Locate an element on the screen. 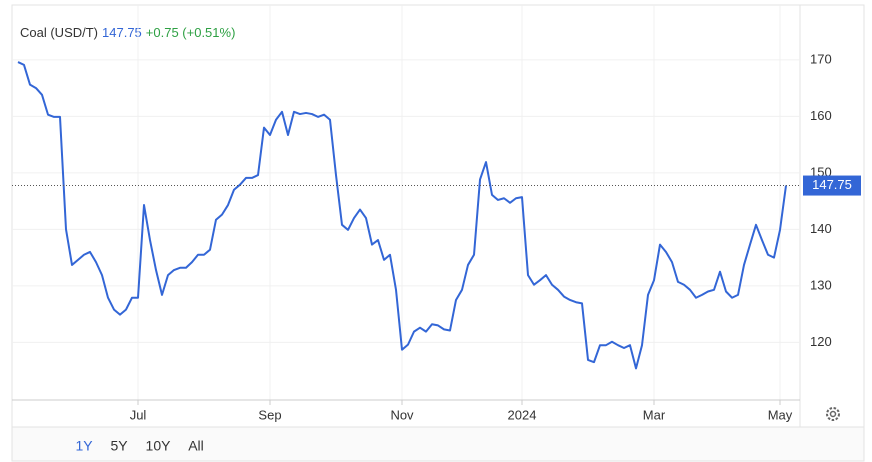 This screenshot has height=462, width=872. range-button: 5Y is located at coordinates (119, 446).